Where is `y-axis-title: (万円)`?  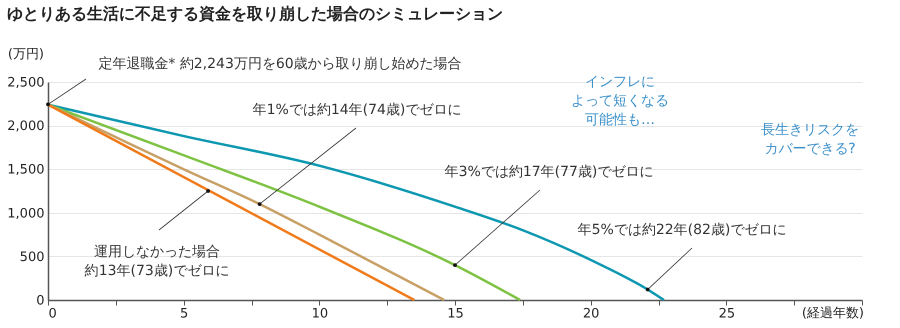 y-axis-title: (万円) is located at coordinates (26, 54).